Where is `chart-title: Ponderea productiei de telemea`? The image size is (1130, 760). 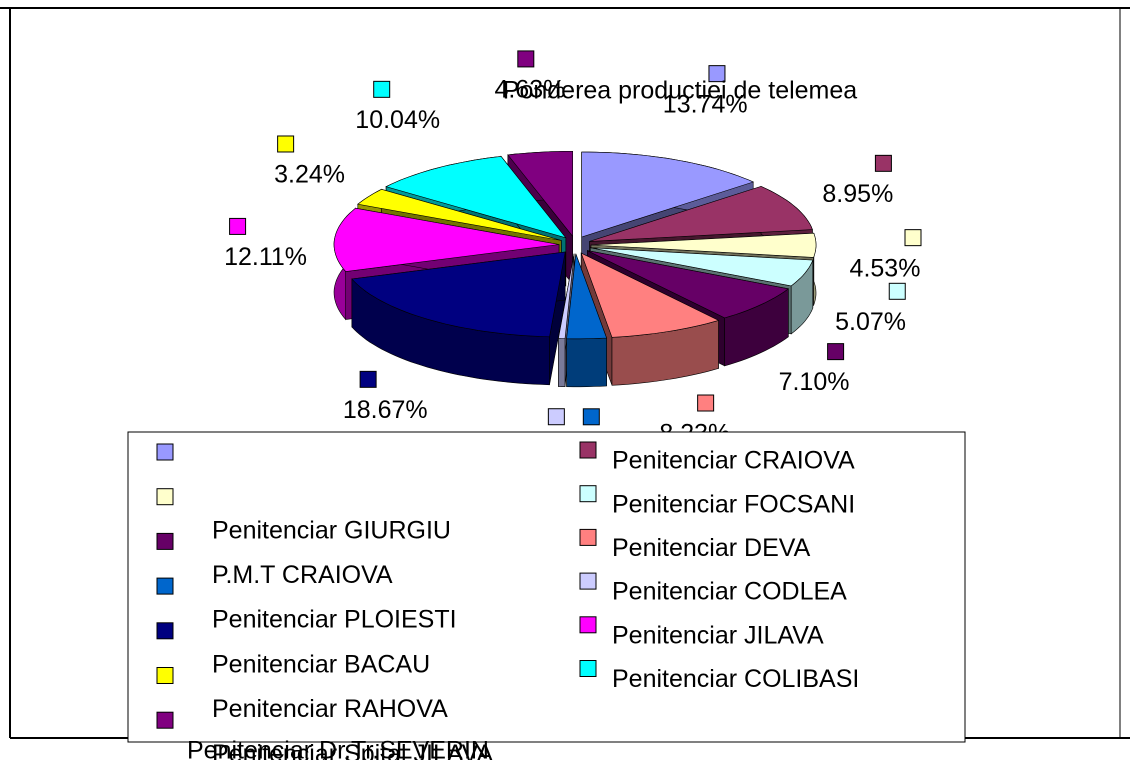
chart-title: Ponderea productiei de telemea is located at coordinates (680, 91).